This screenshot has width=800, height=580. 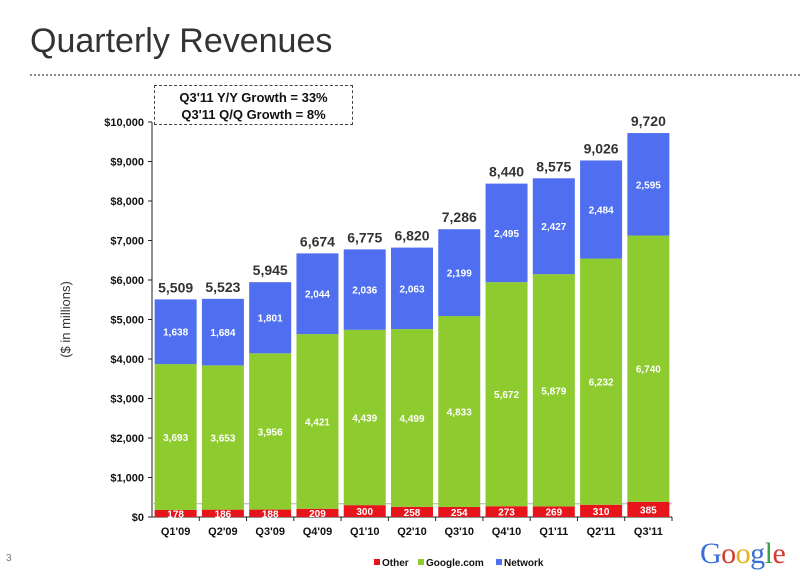 I want to click on segment-value-label: 2,427, so click(x=553, y=227).